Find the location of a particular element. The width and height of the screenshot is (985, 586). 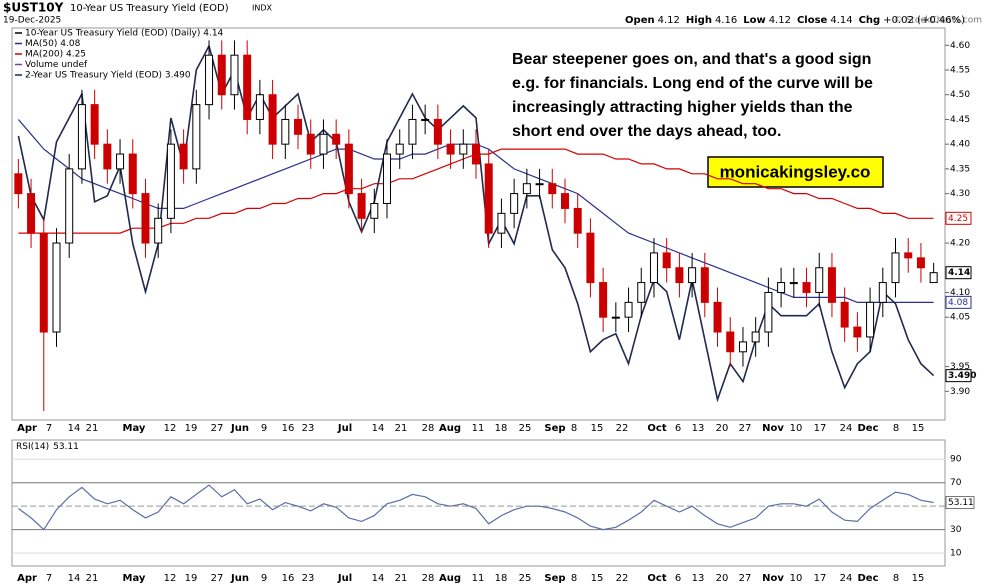

end-label: 4.08 is located at coordinates (958, 303).